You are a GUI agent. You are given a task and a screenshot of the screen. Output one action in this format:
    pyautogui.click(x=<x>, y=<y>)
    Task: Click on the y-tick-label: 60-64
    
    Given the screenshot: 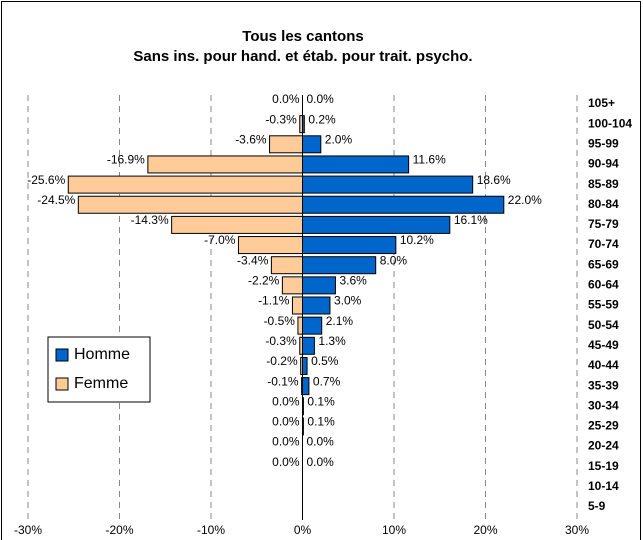 What is the action you would take?
    pyautogui.click(x=603, y=285)
    